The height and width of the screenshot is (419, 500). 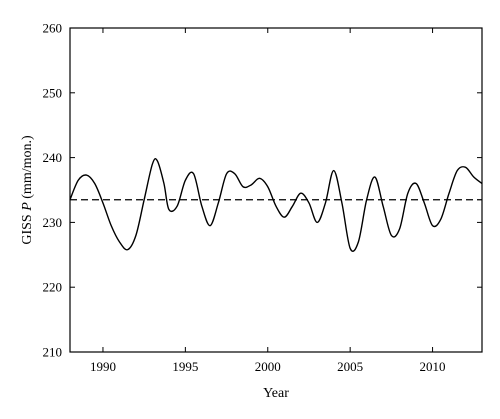 What do you see at coordinates (53, 92) in the screenshot?
I see `y-tick-label: 250` at bounding box center [53, 92].